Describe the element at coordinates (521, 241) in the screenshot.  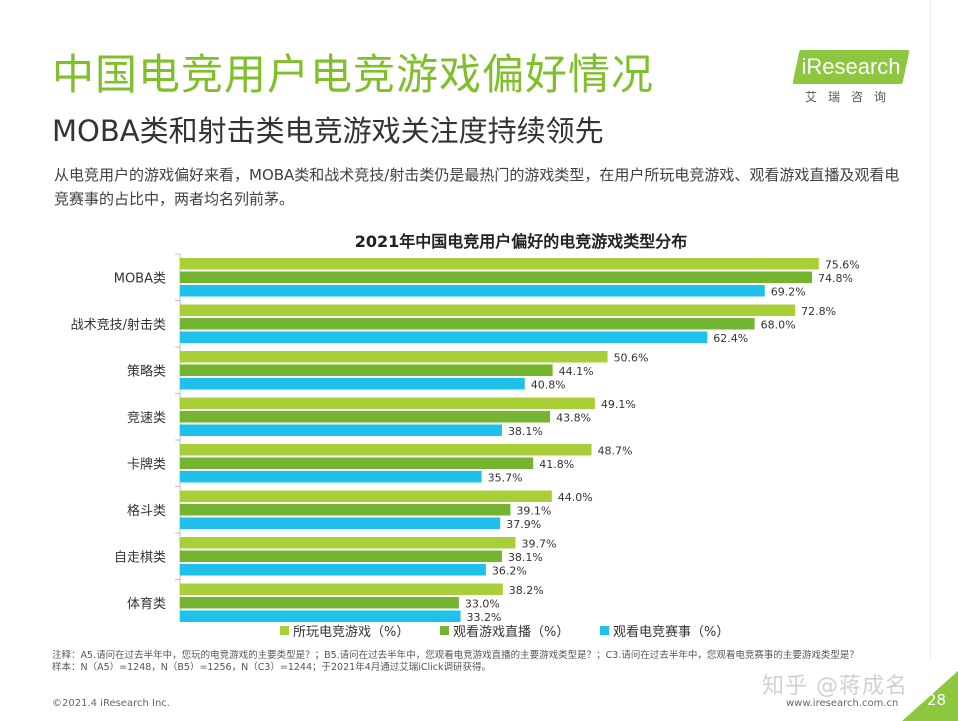
I see `chart-title: 2021年中国电竞用户偏好的电竞游戏类型分布` at that location.